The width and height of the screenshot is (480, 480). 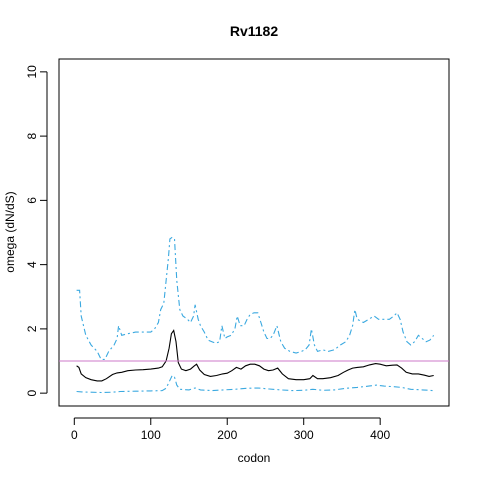 What do you see at coordinates (254, 458) in the screenshot?
I see `x-axis-label: codon` at bounding box center [254, 458].